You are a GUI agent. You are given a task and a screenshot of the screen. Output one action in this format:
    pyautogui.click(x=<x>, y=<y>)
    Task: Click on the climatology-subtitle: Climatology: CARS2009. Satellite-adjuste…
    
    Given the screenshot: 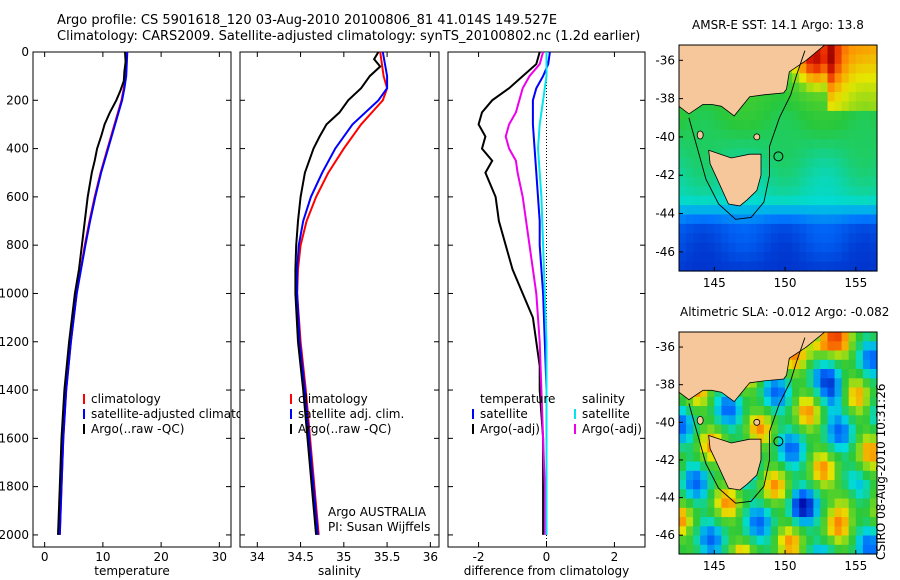 What is the action you would take?
    pyautogui.click(x=349, y=36)
    